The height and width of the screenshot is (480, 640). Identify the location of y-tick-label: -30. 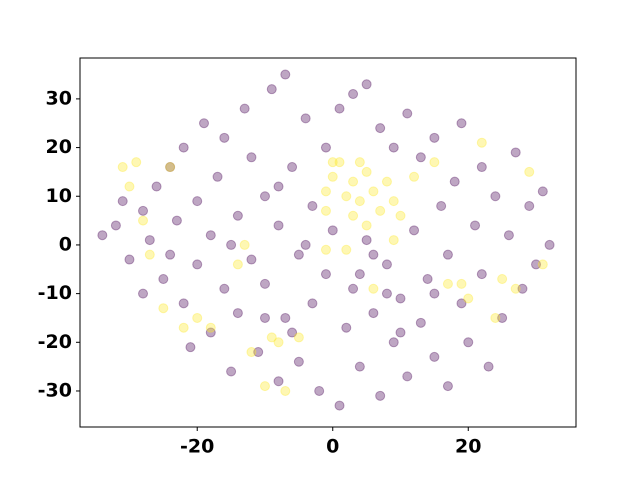
(55, 390).